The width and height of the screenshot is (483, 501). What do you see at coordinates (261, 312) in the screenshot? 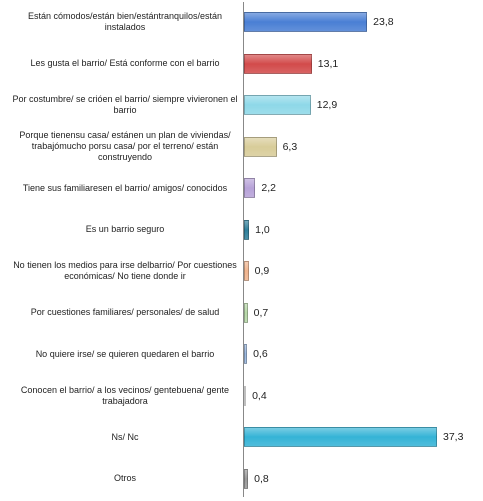
I see `value-label: 0,7` at bounding box center [261, 312].